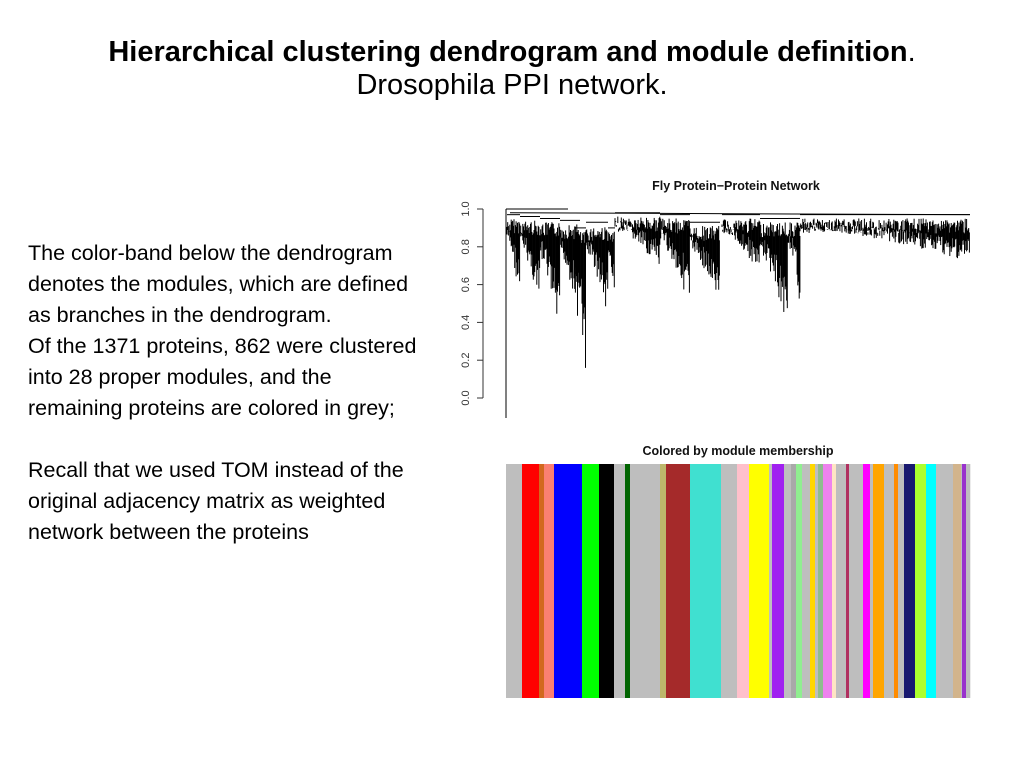 Image resolution: width=1024 pixels, height=768 pixels. Describe the element at coordinates (466, 246) in the screenshot. I see `y-tick-label: 0.8` at that location.